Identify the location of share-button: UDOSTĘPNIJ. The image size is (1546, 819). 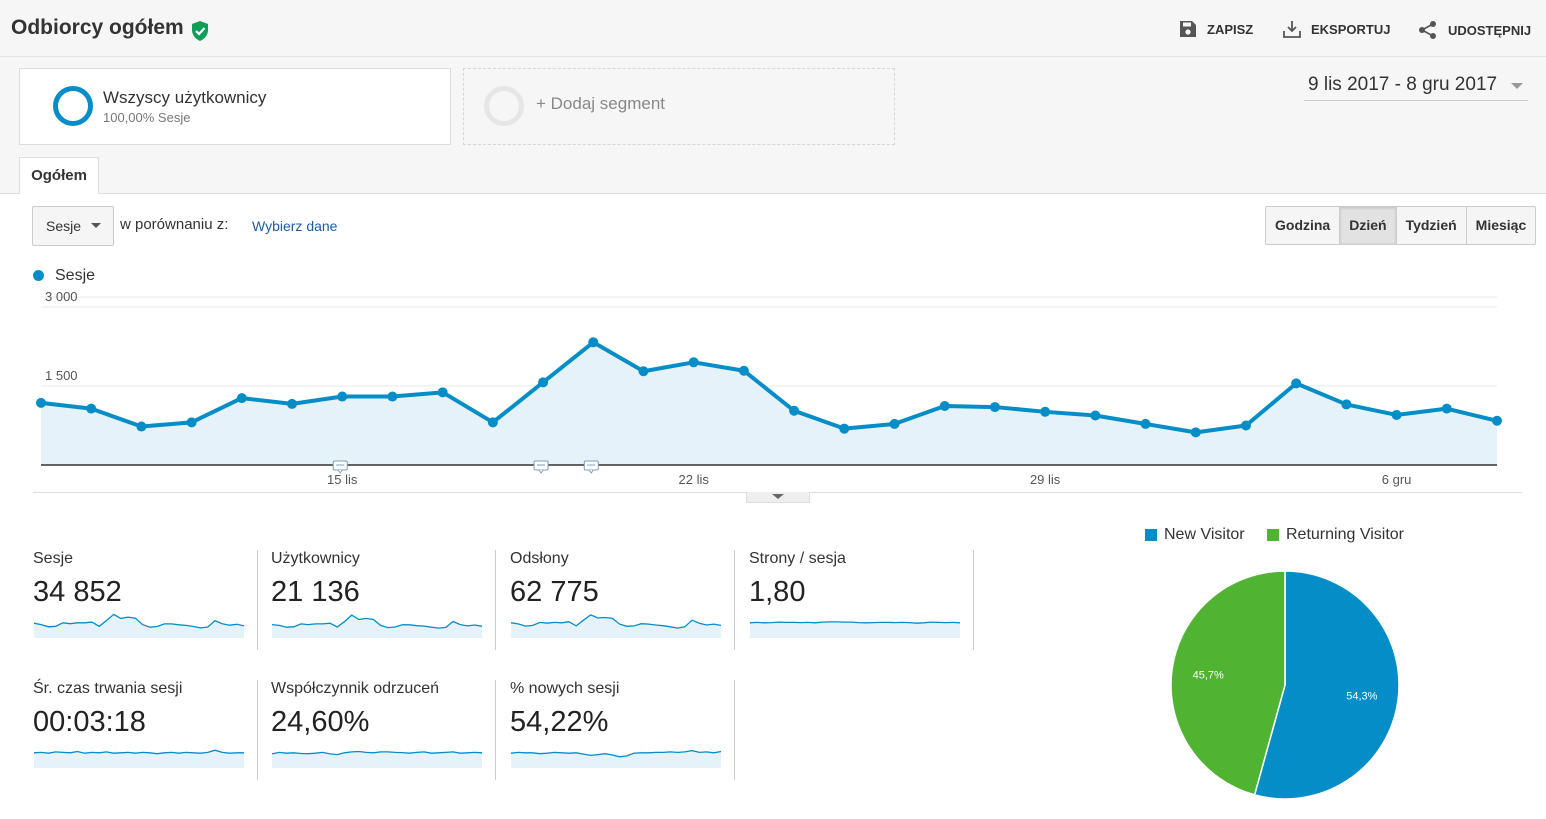
(1474, 30).